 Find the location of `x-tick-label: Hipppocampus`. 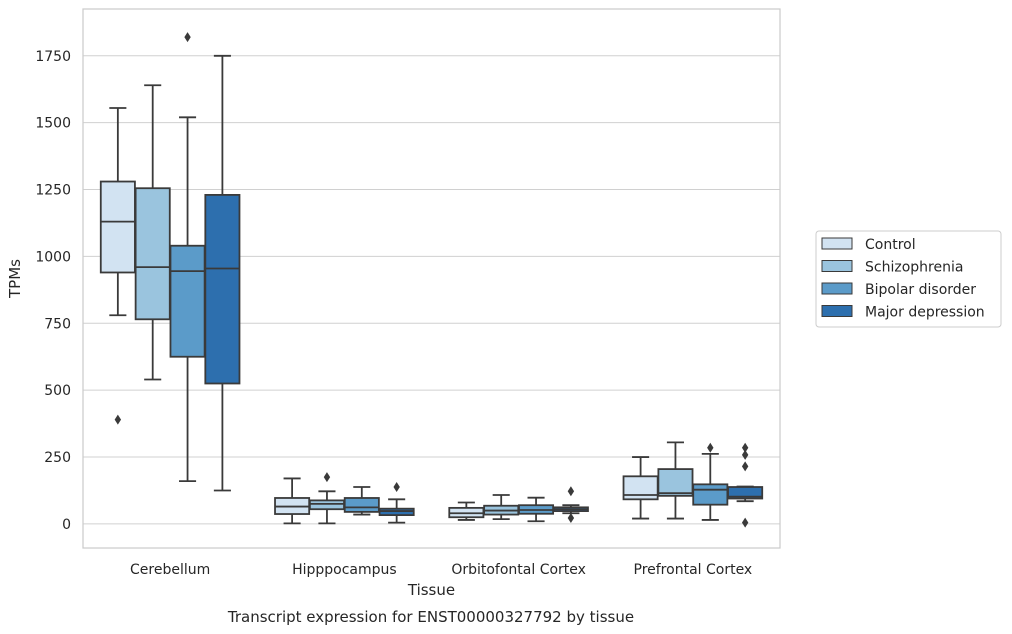

x-tick-label: Hipppocampus is located at coordinates (344, 570).